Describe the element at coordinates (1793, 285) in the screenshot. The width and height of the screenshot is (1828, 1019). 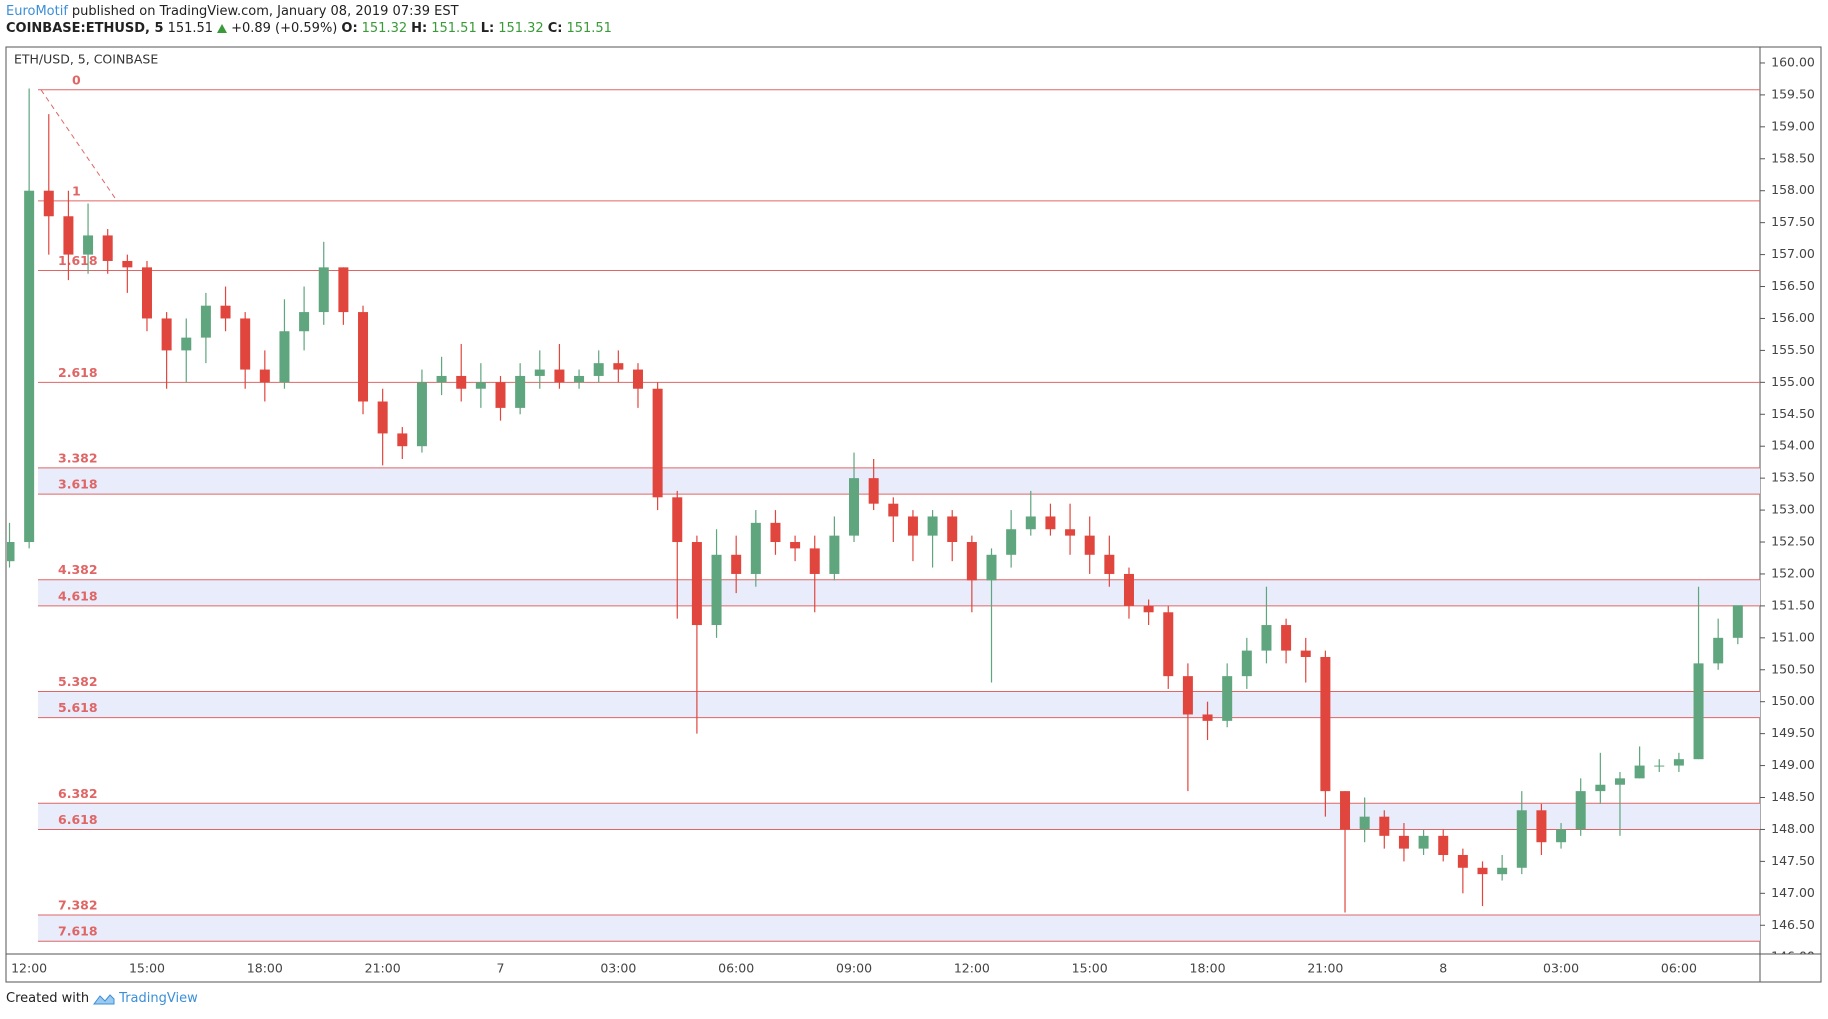
I see `y-tick-label: 156.50` at that location.